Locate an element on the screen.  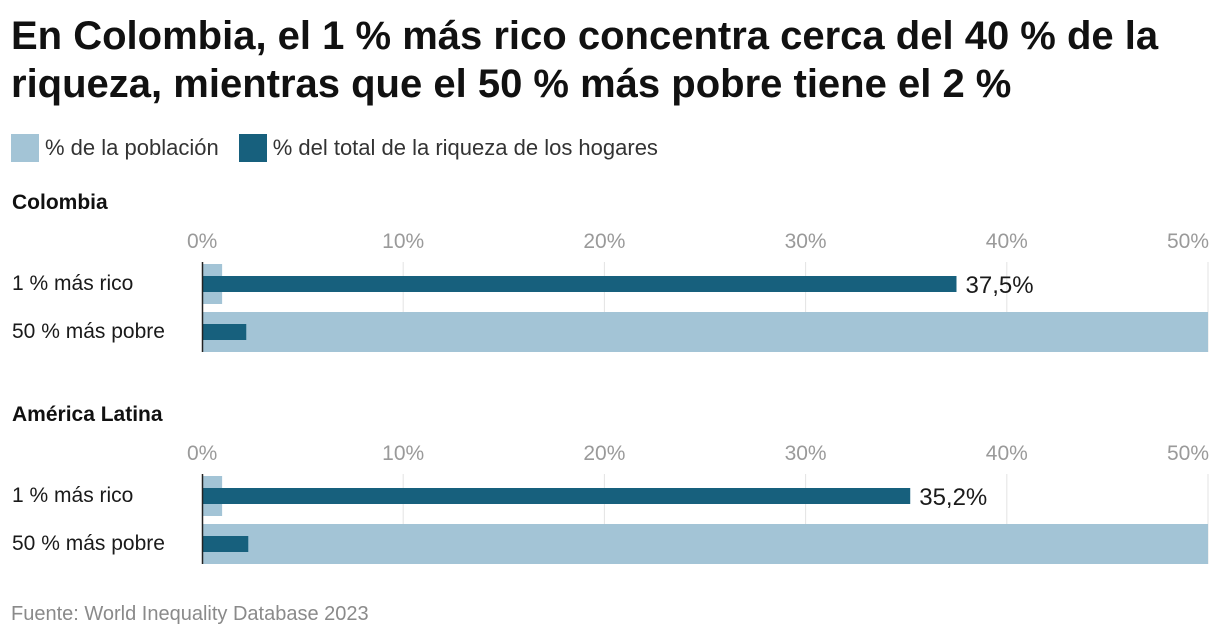
legend-label-wealth: % del total de la riqueza de los hogares is located at coordinates (465, 147).